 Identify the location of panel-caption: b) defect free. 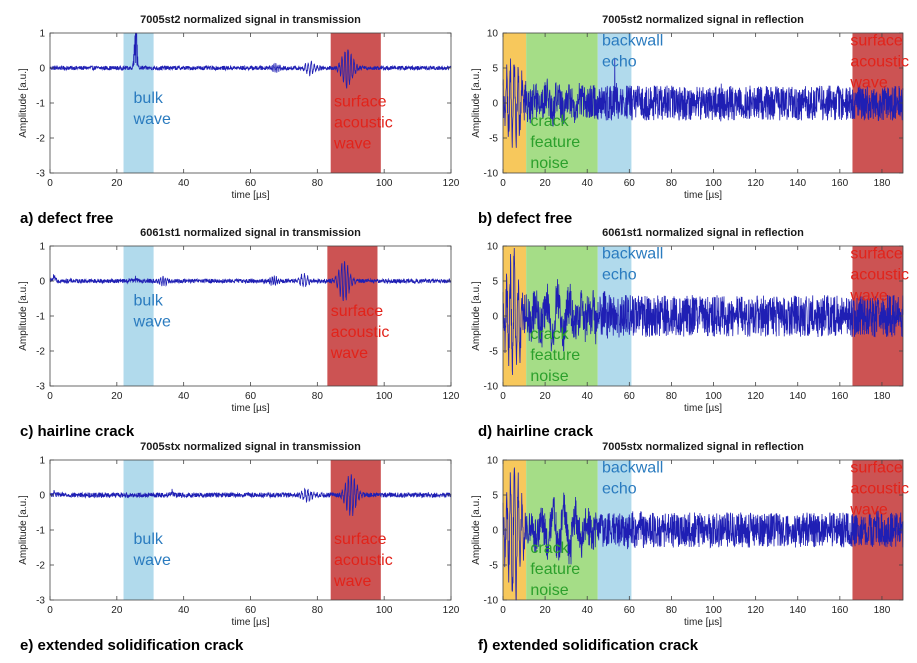
(525, 218).